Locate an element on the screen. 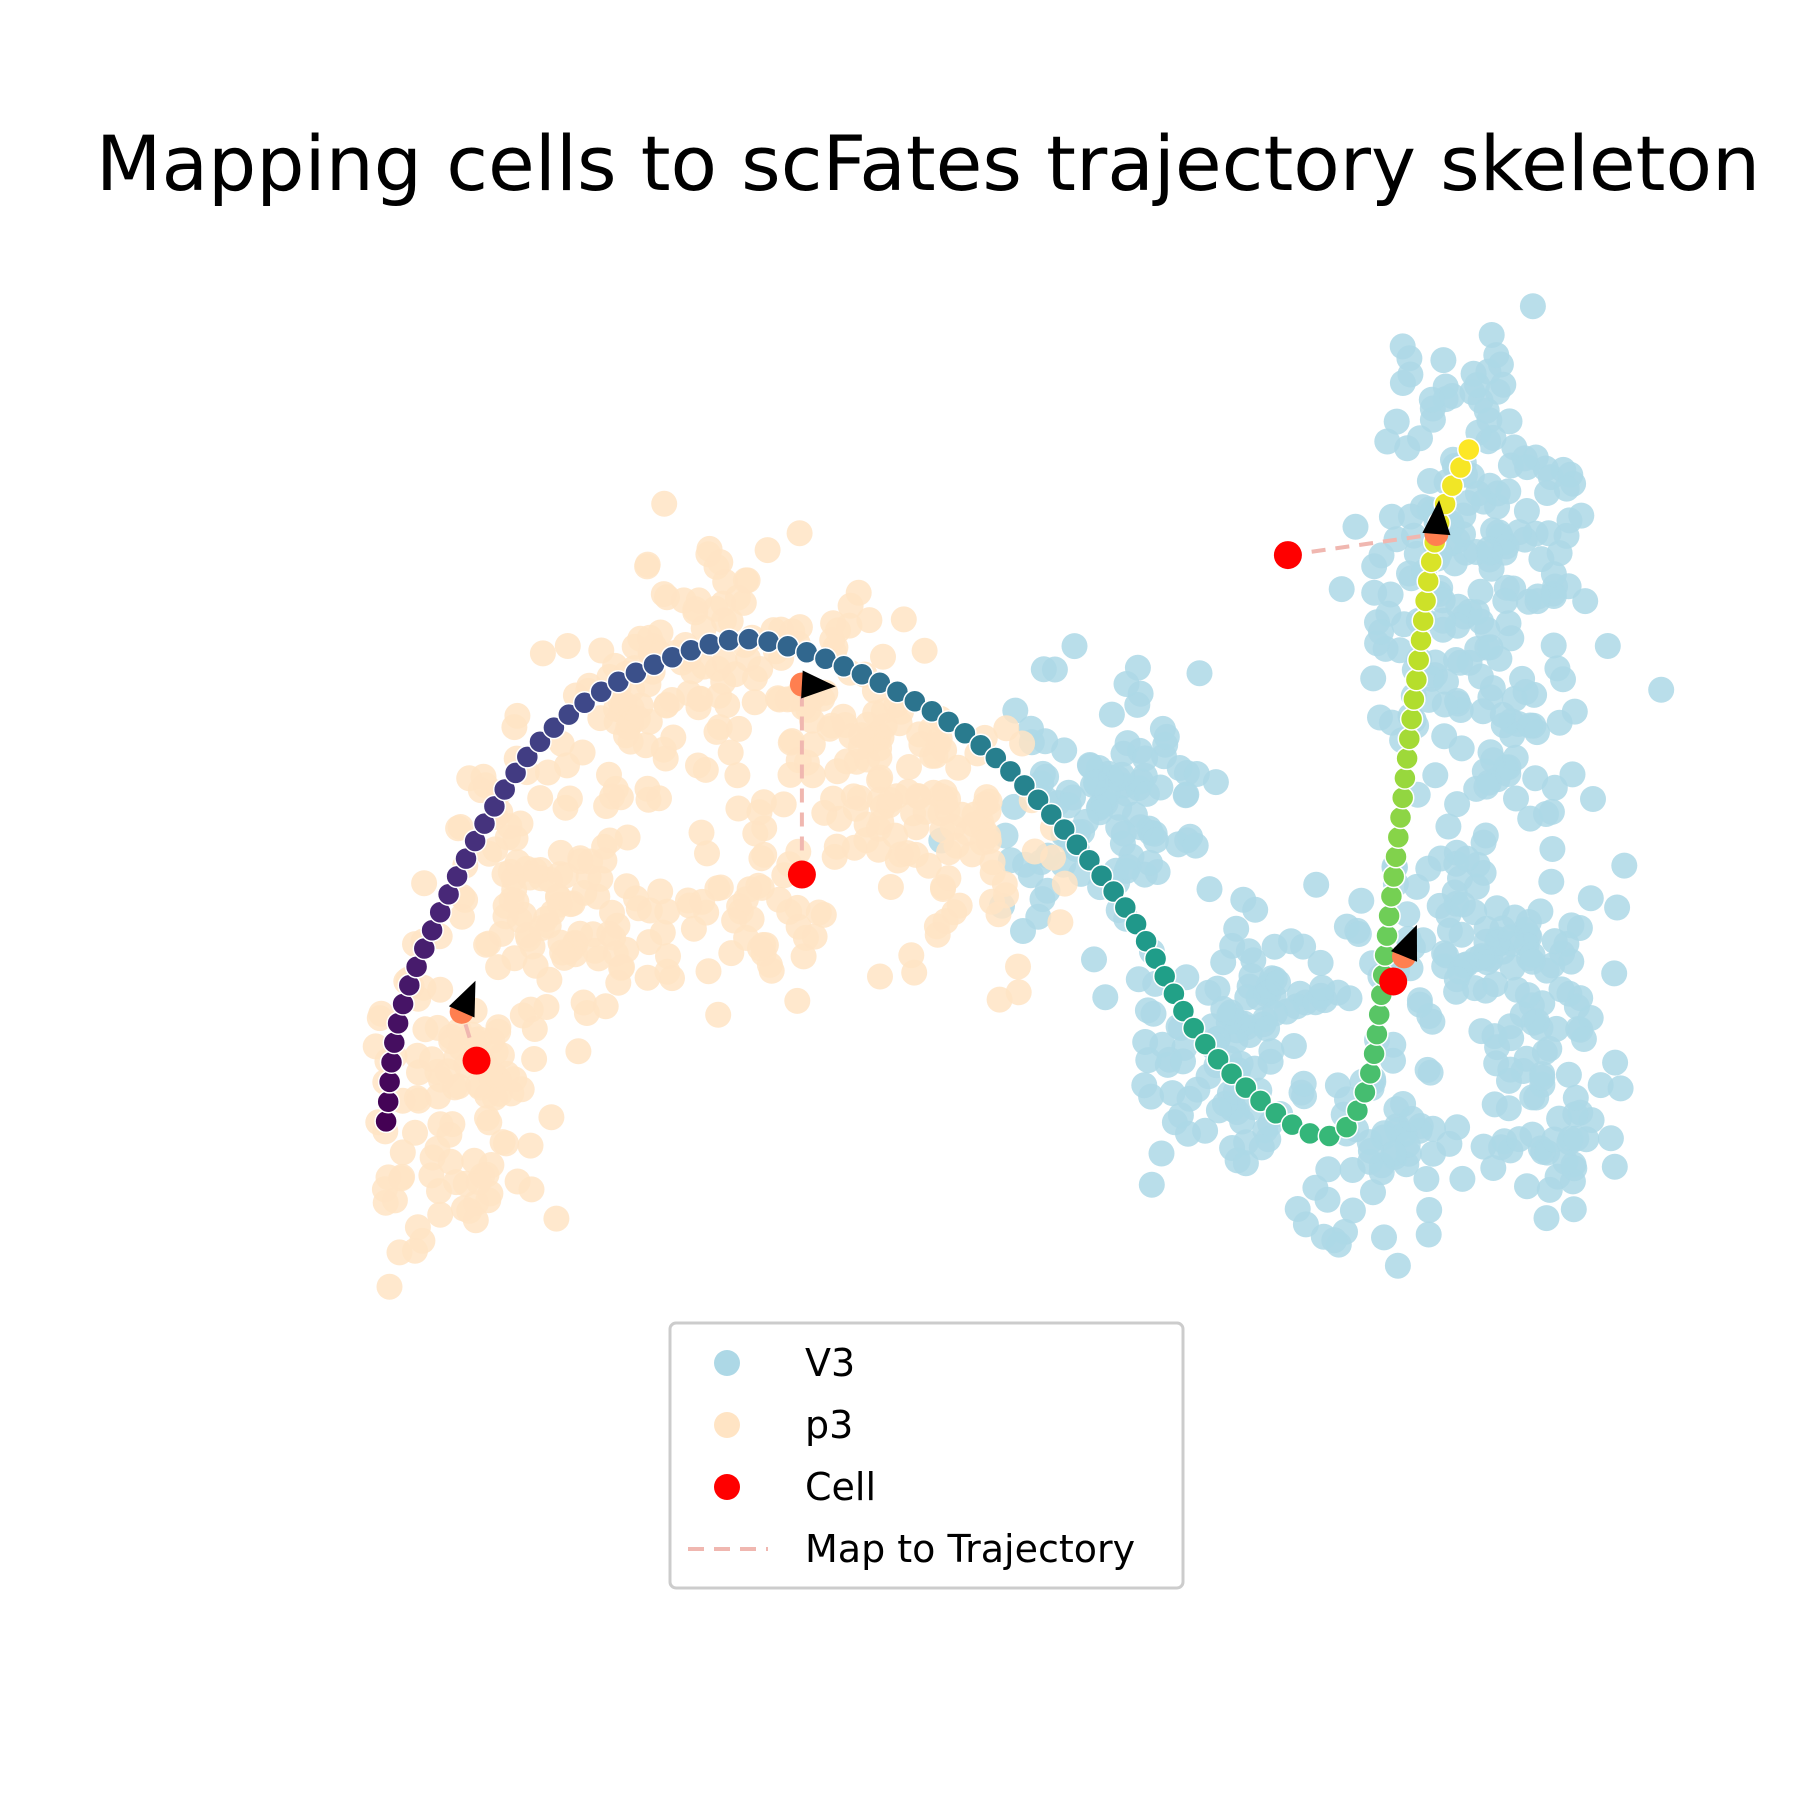 Image resolution: width=1800 pixels, height=1800 pixels. legend-frame is located at coordinates (926, 1455).